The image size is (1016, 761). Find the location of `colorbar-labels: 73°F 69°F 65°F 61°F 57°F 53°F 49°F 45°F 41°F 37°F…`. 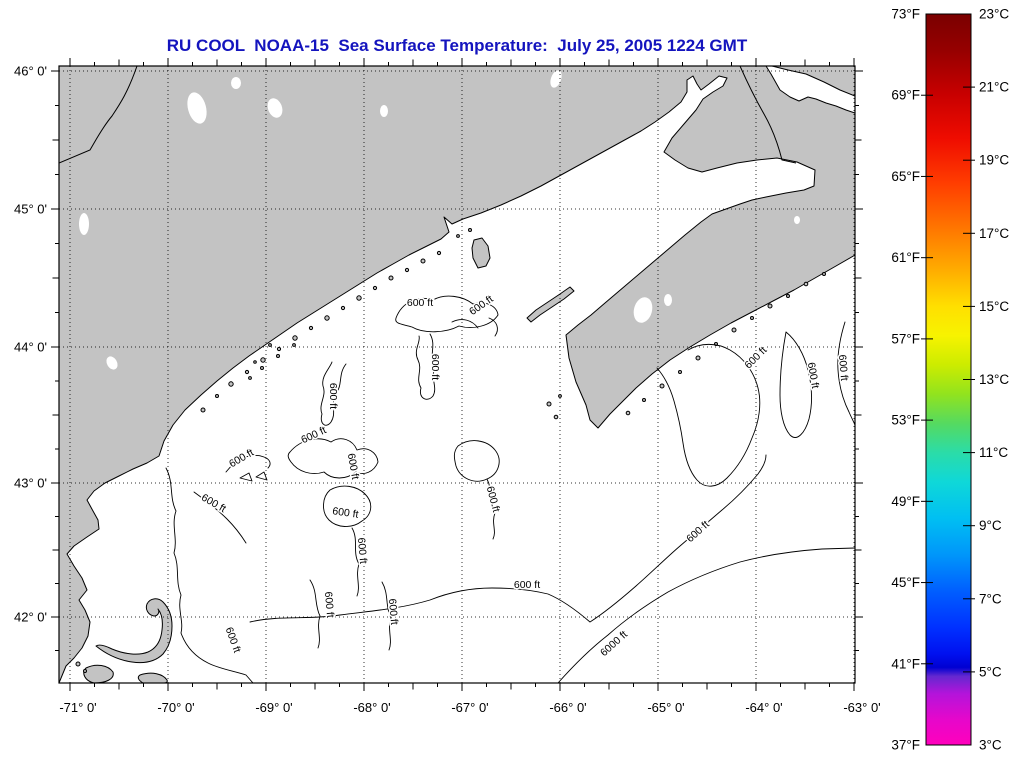

colorbar-labels: 73°F 69°F 65°F 61°F 57°F 53°F 49°F 45°F 41°F 37°F… is located at coordinates (950, 380).